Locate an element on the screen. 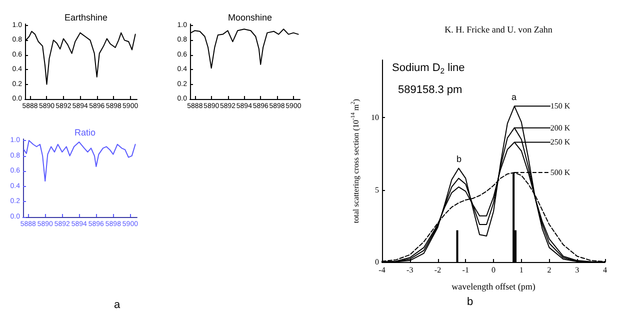 This screenshot has width=619, height=328. legend-label: 500 K is located at coordinates (560, 173).